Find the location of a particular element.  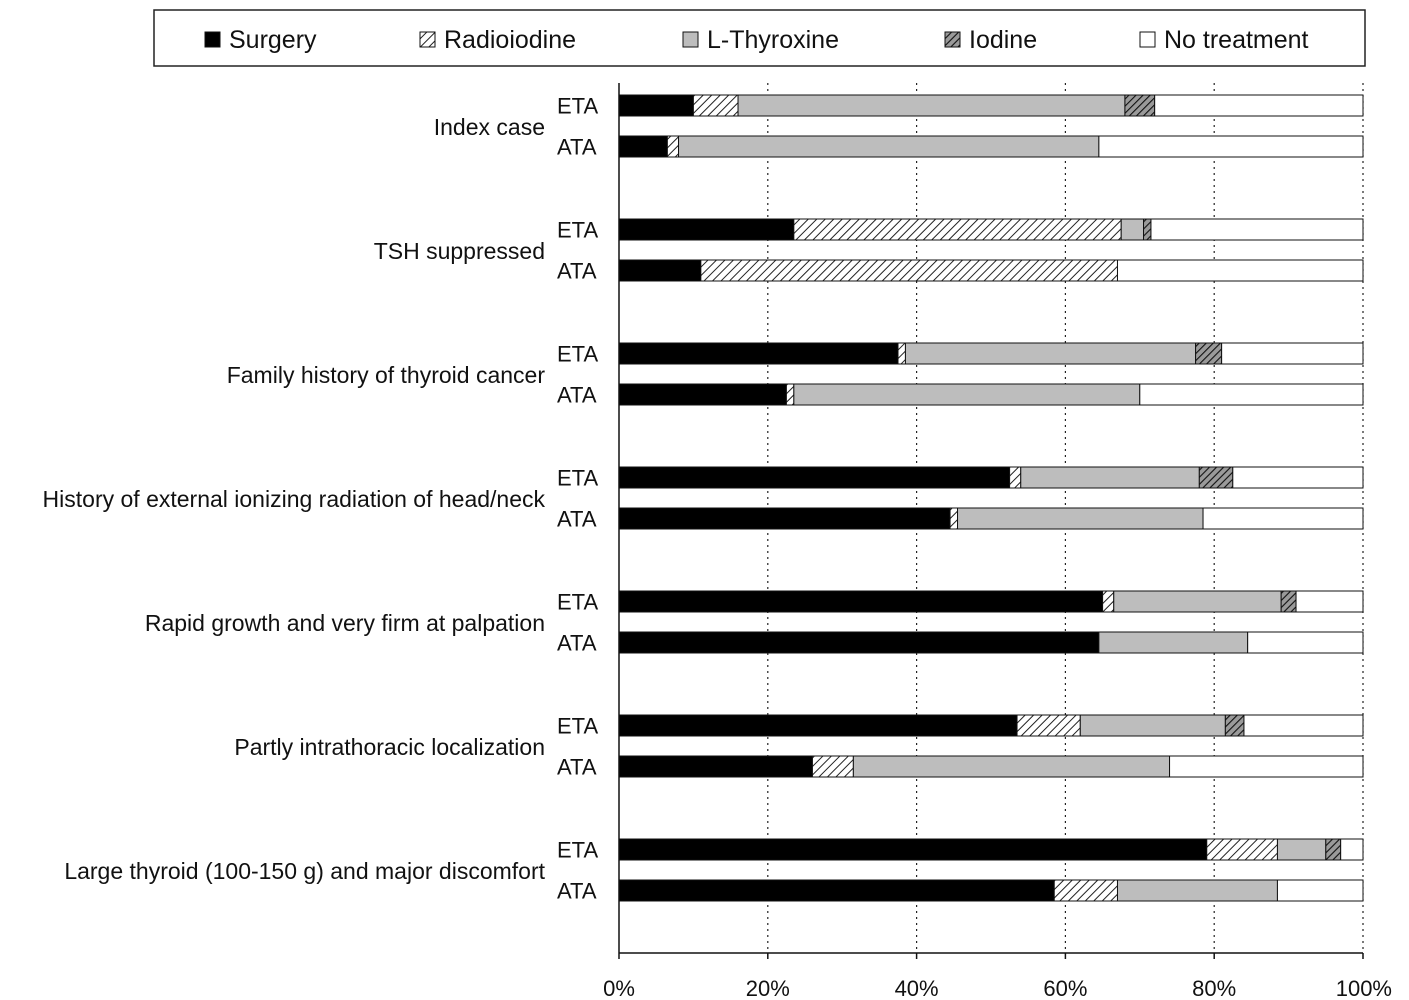

group-label: TSH suppressed is located at coordinates (459, 251).